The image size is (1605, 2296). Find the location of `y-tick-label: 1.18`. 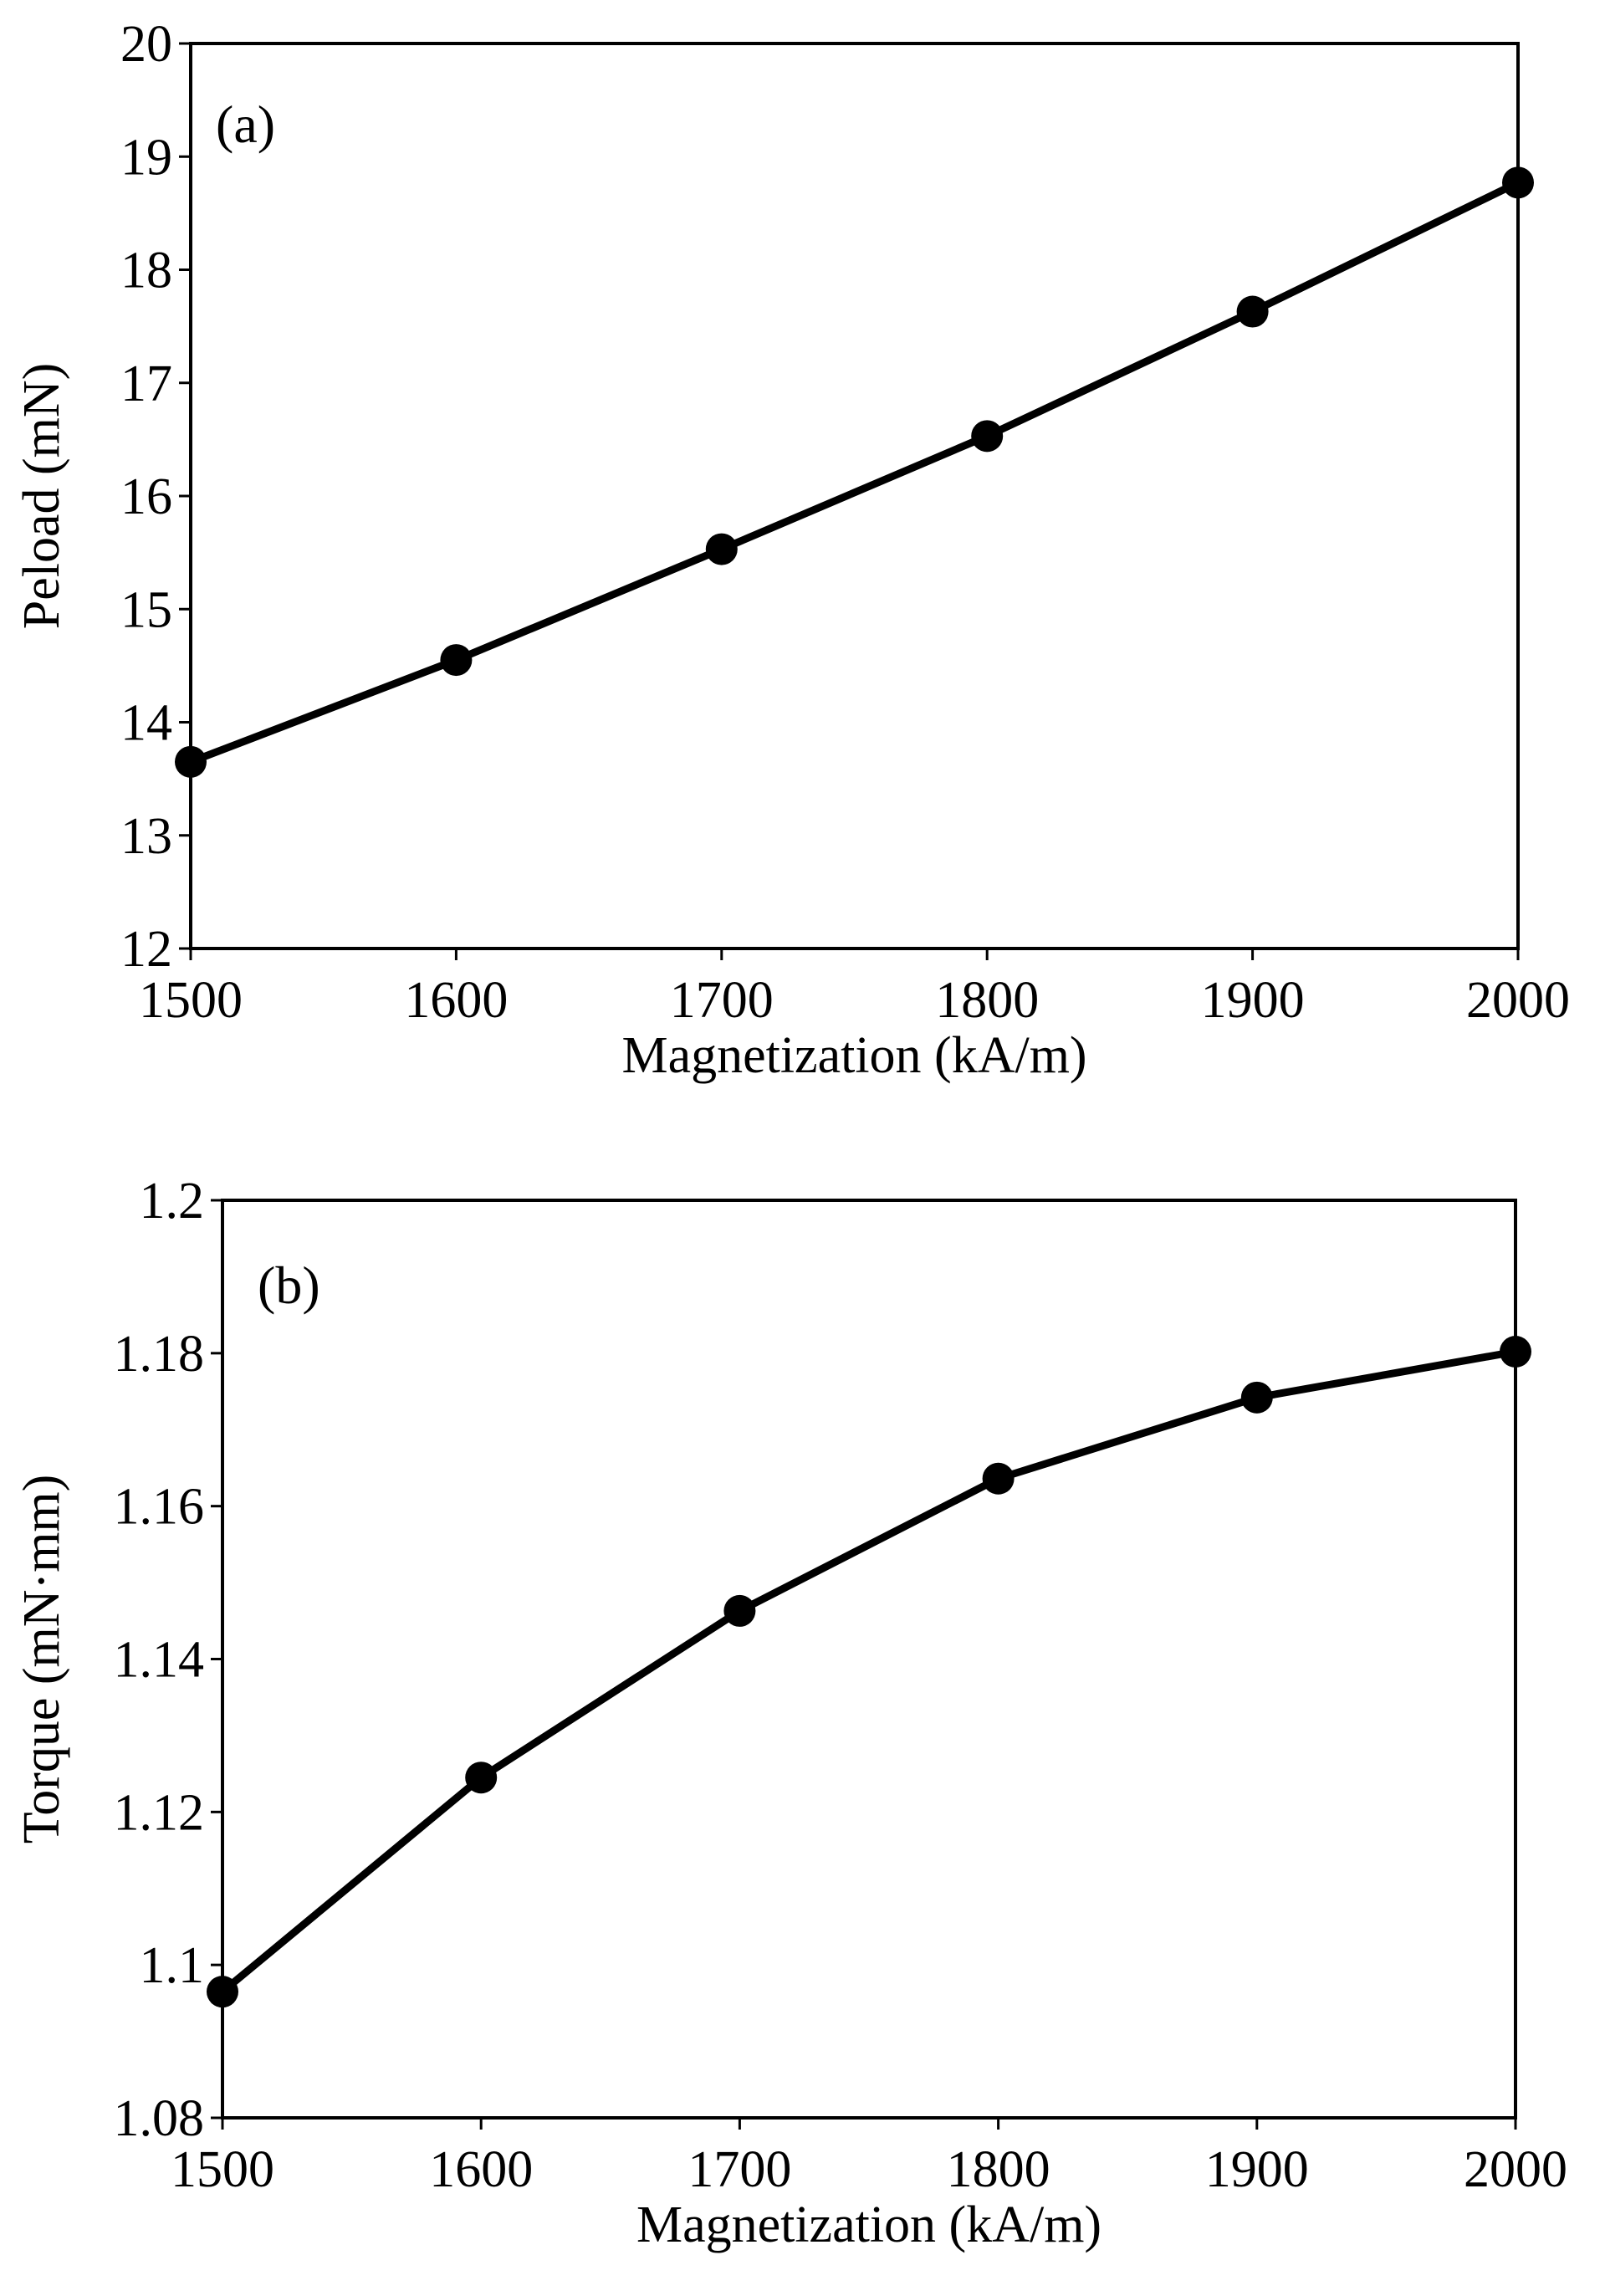

y-tick-label: 1.18 is located at coordinates (159, 1355).